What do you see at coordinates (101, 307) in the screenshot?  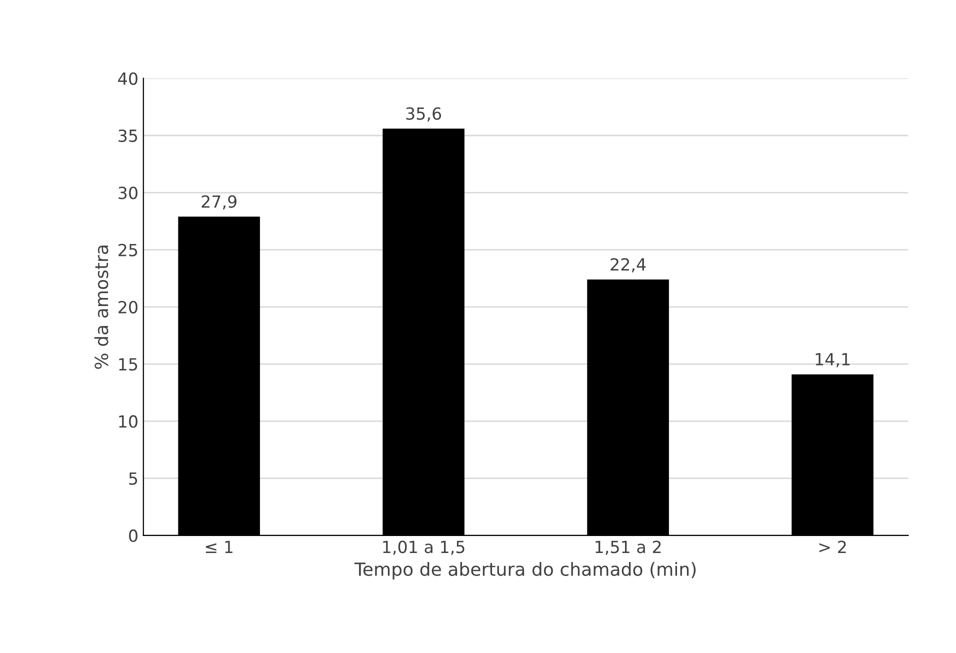 I see `y-axis-title: % da amostra` at bounding box center [101, 307].